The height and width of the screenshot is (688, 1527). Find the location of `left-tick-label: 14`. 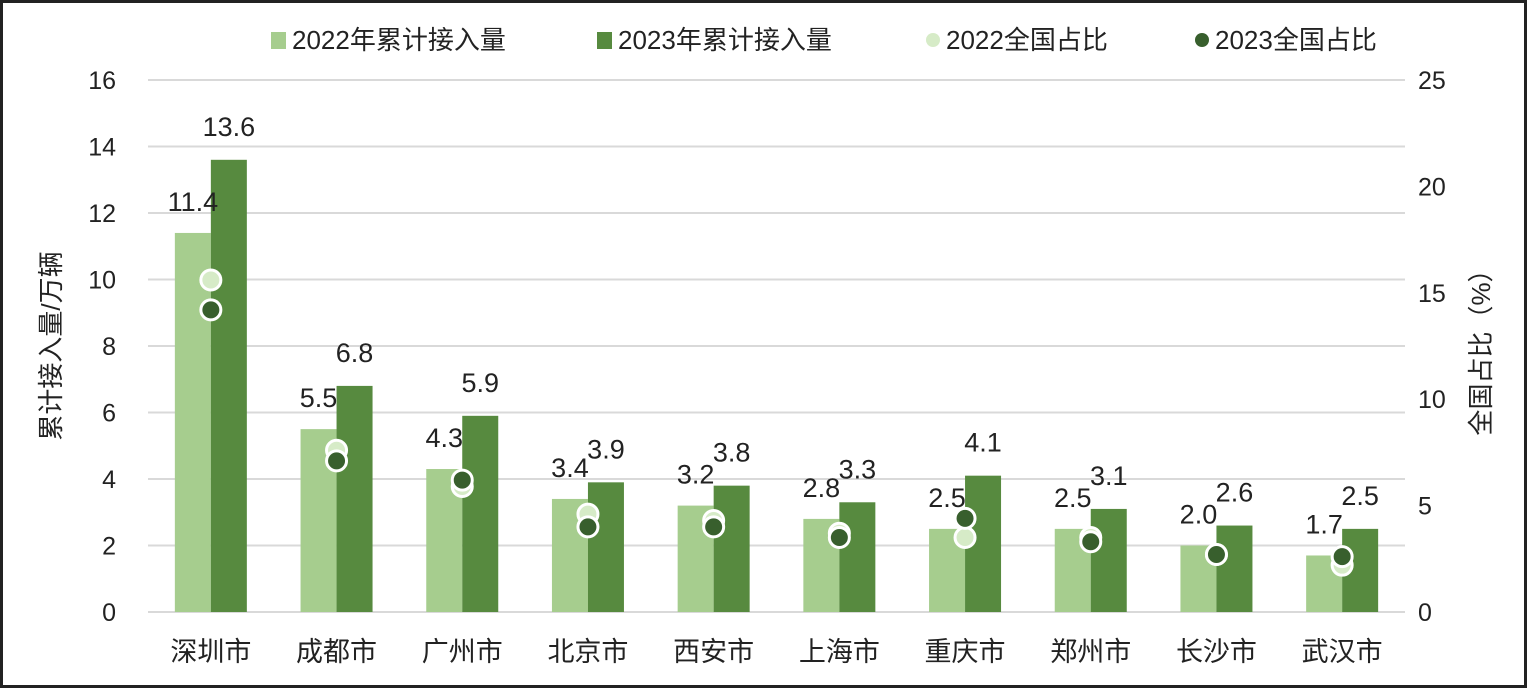

left-tick-label: 14 is located at coordinates (102, 148).